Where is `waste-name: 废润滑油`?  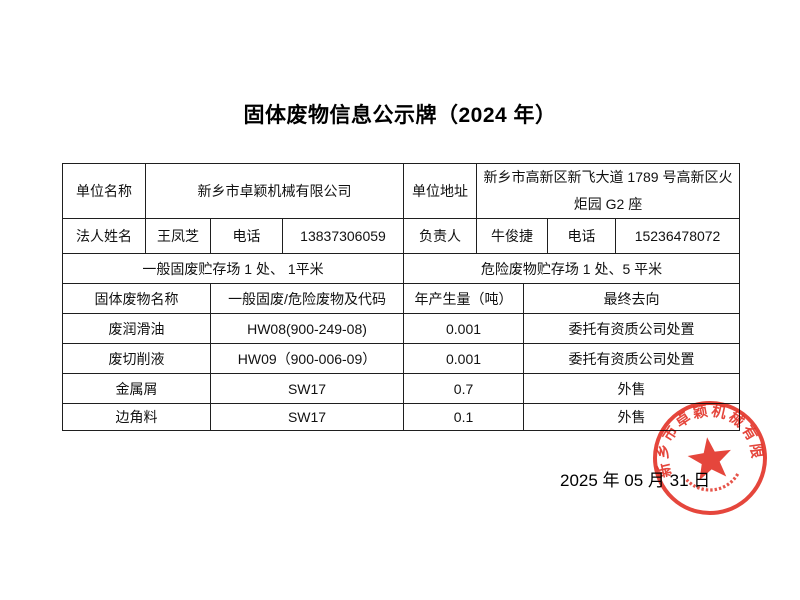
waste-name: 废润滑油 is located at coordinates (136, 328).